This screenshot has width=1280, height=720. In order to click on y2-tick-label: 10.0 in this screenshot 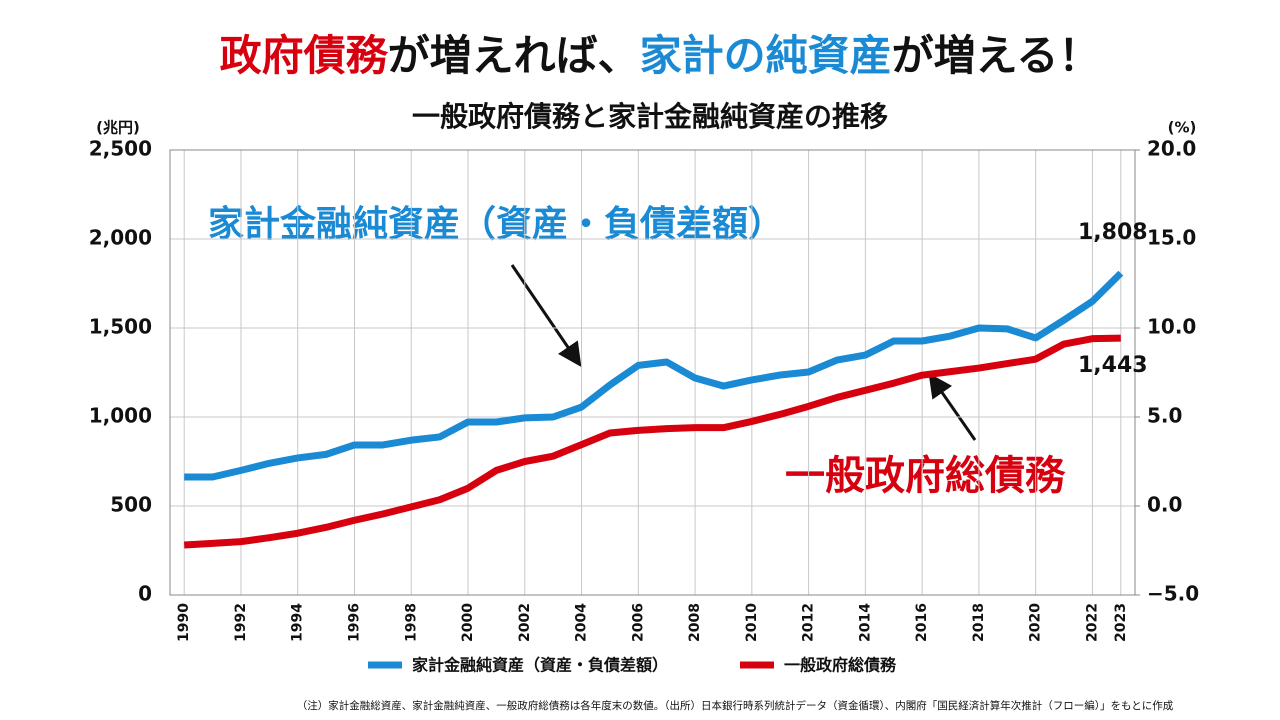, I will do `click(1171, 327)`.